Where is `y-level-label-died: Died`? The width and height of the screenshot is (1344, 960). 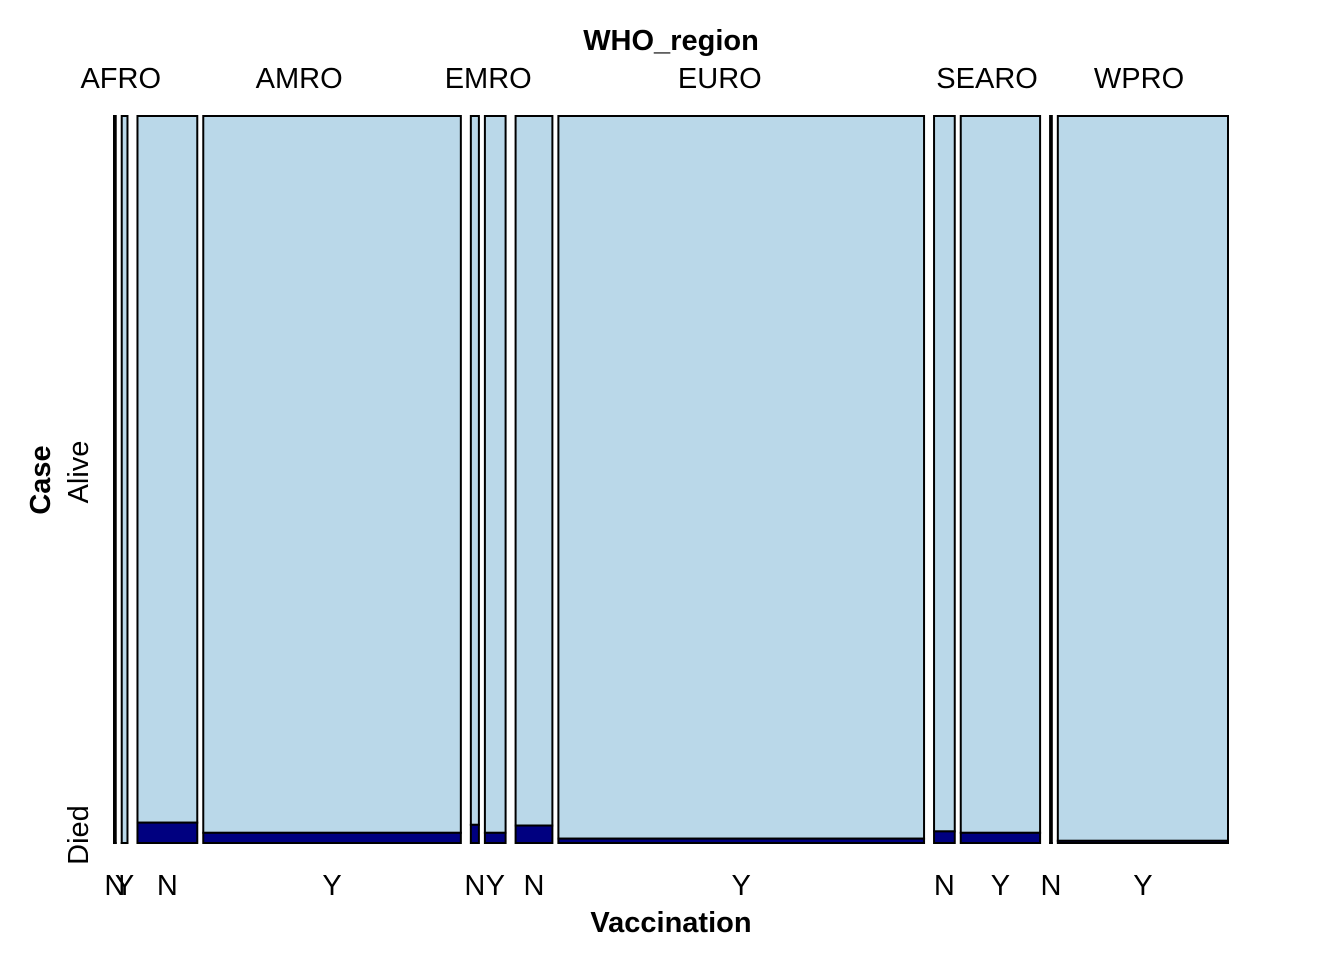
y-level-label-died: Died is located at coordinates (79, 835).